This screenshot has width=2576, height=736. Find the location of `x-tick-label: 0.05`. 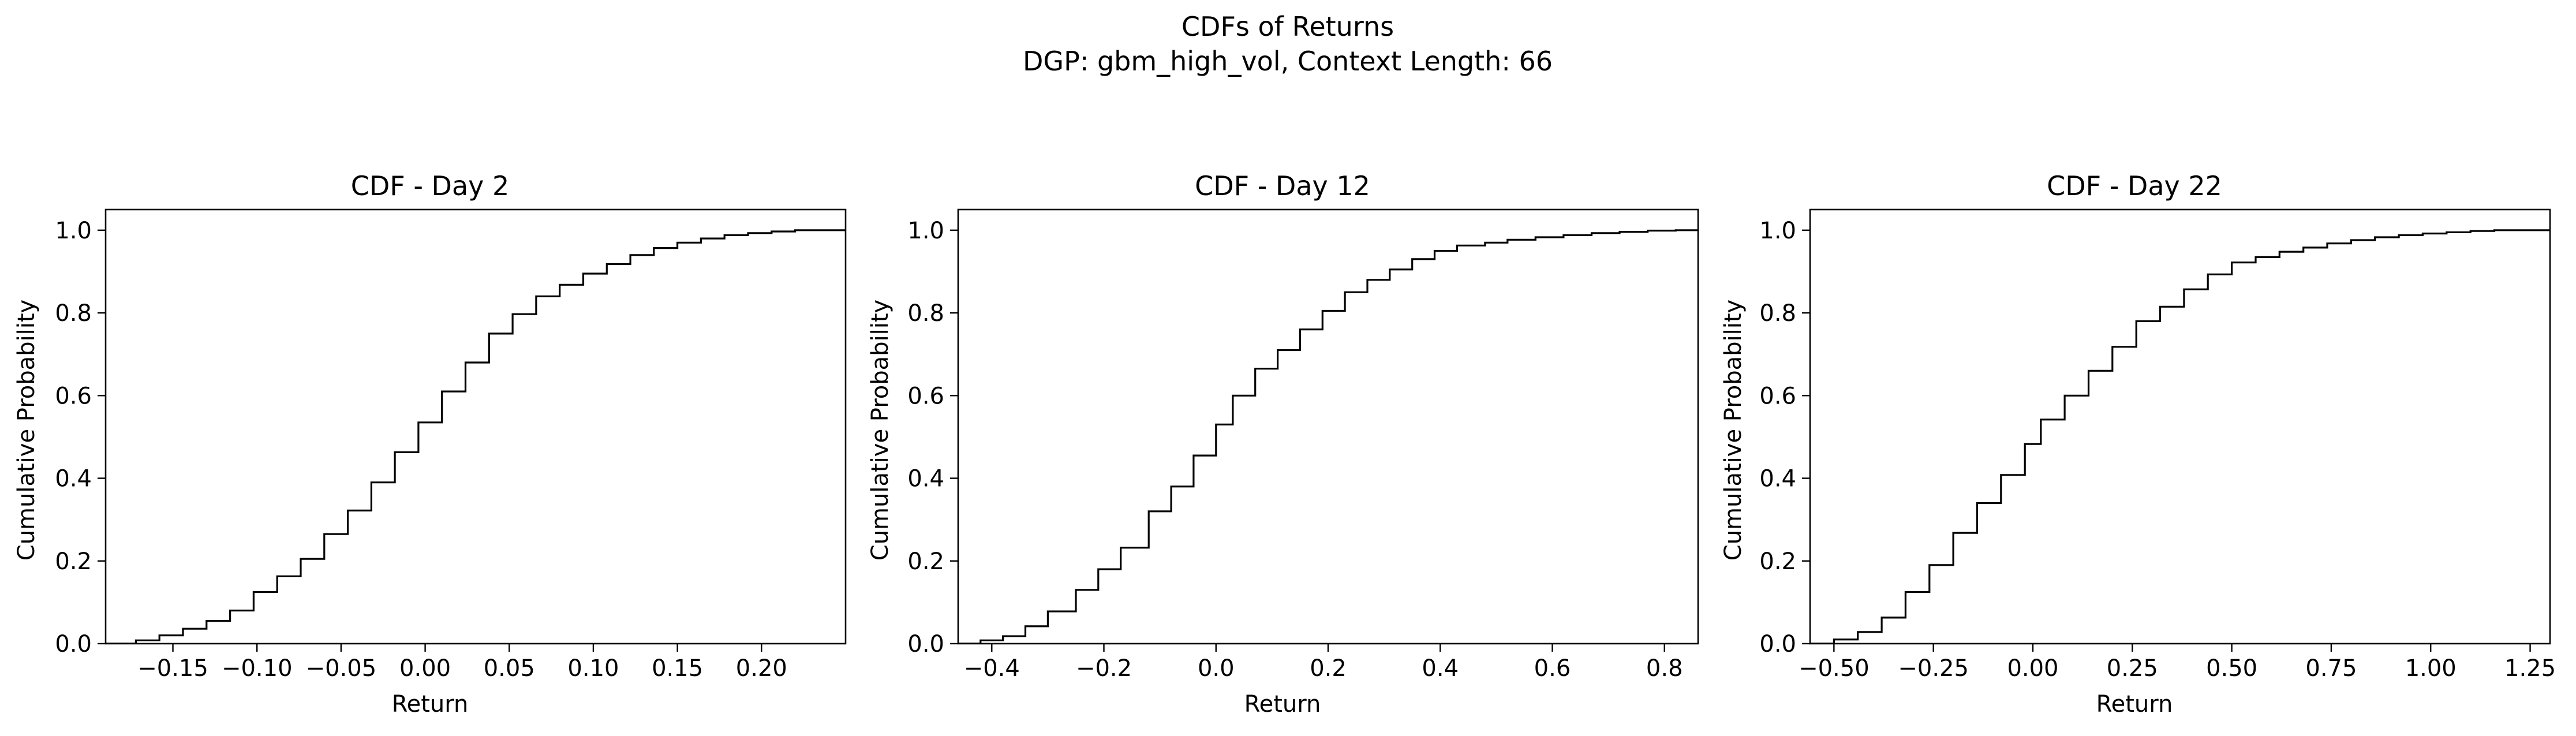

x-tick-label: 0.05 is located at coordinates (509, 668).